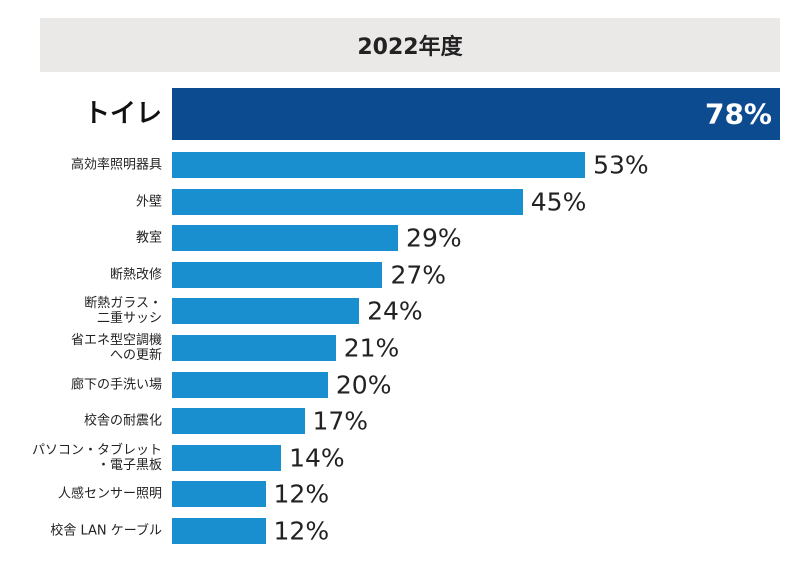 The width and height of the screenshot is (800, 575). What do you see at coordinates (135, 275) in the screenshot?
I see `category-label: 断熱改修` at bounding box center [135, 275].